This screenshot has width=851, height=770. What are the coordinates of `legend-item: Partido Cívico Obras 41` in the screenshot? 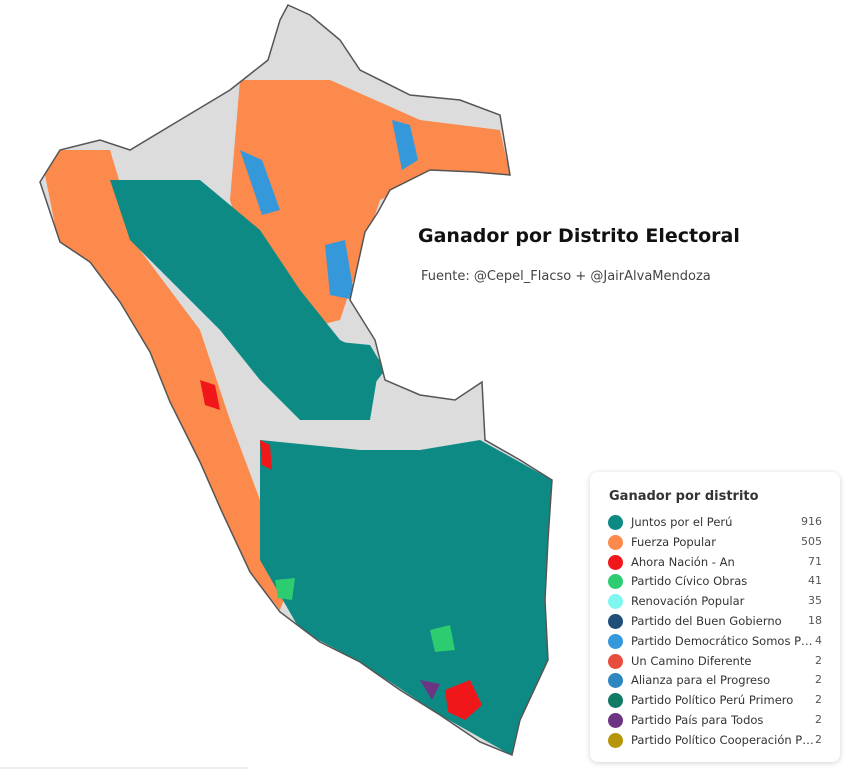 It's located at (715, 582).